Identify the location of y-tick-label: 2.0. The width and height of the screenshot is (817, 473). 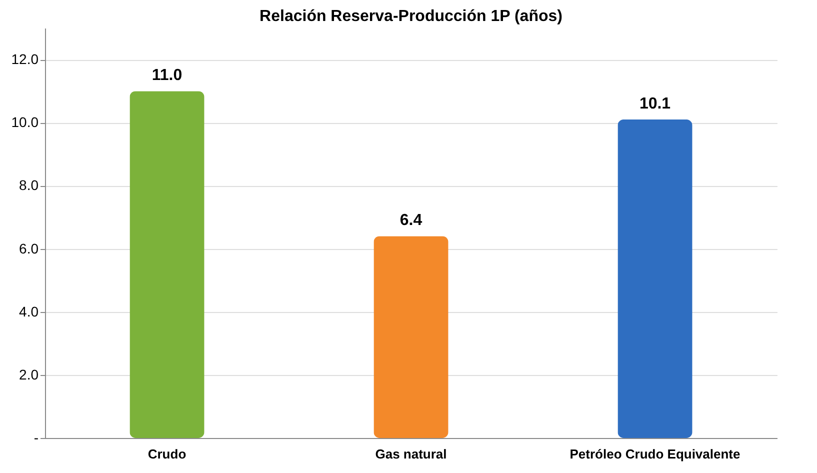
(29, 374).